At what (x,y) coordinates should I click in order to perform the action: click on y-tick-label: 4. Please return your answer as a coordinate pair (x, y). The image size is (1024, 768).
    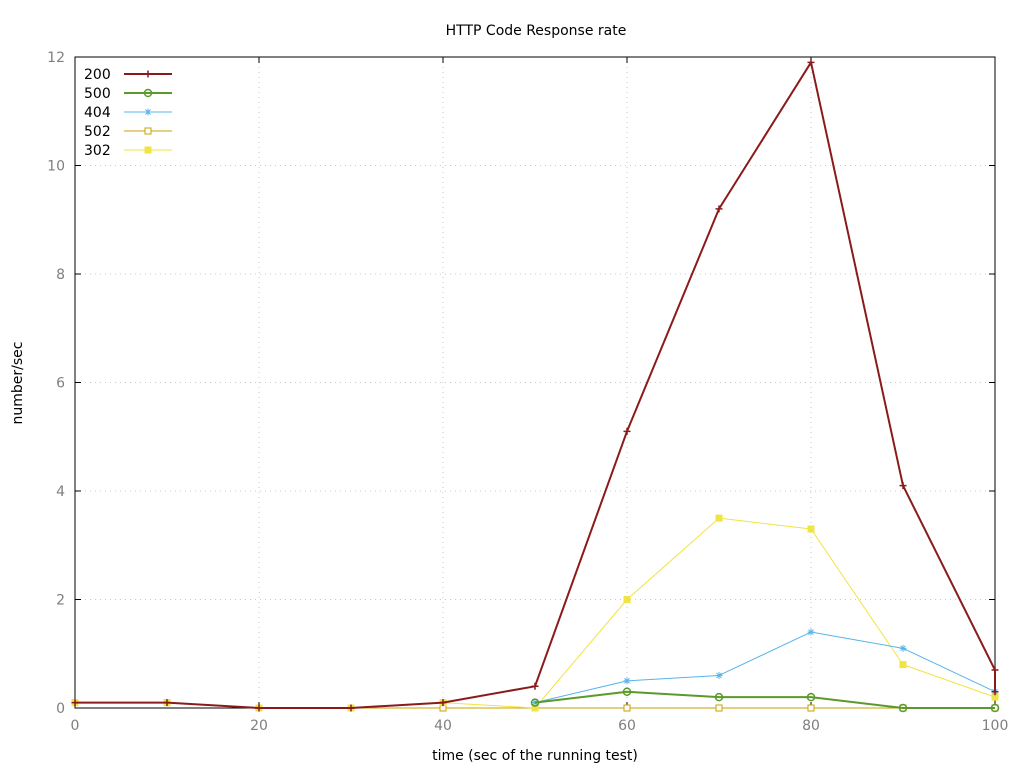
    Looking at the image, I should click on (60, 492).